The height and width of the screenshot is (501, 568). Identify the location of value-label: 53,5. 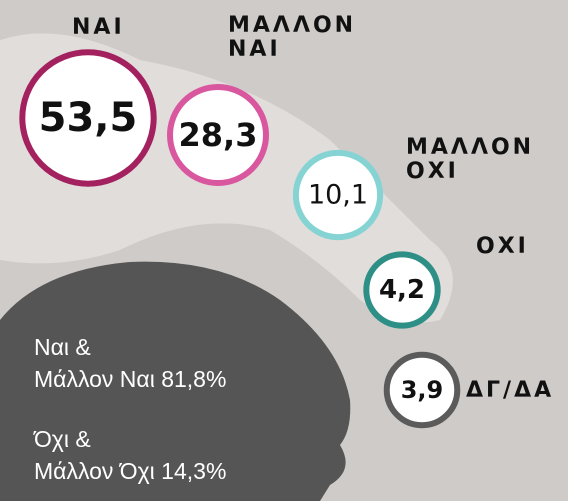
(88, 118).